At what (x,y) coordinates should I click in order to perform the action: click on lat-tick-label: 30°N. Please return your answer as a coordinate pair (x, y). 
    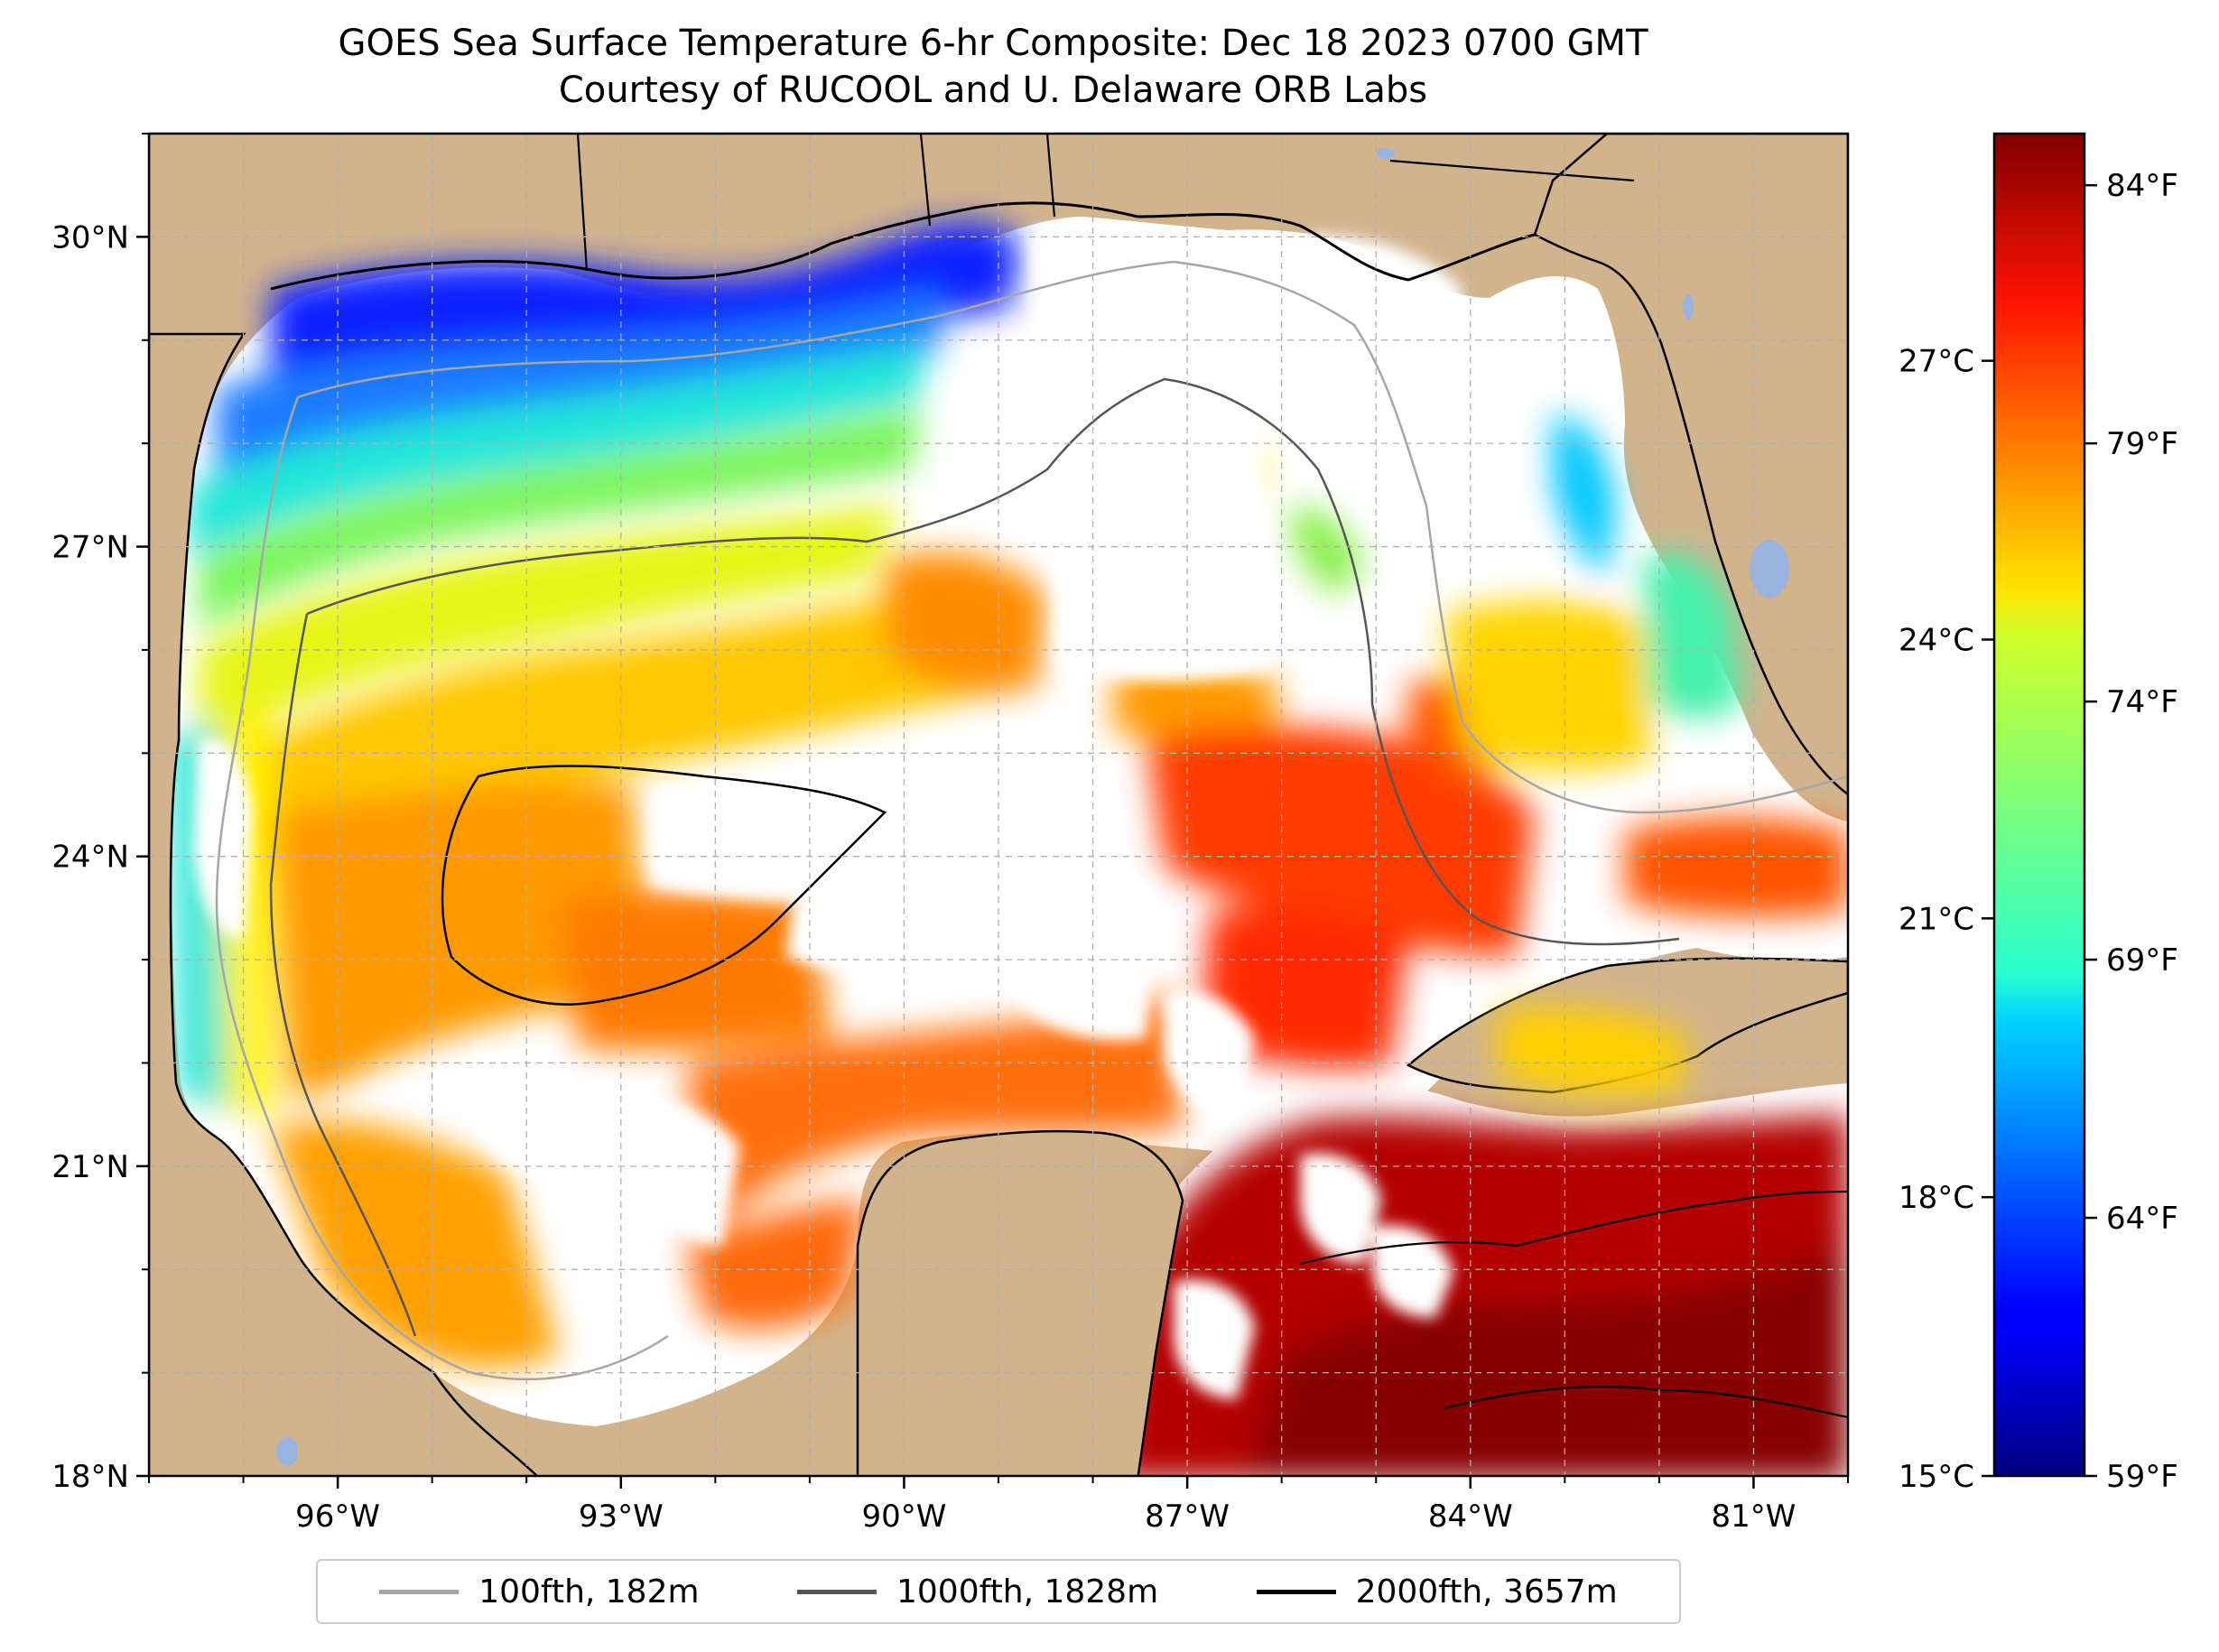
    Looking at the image, I should click on (90, 237).